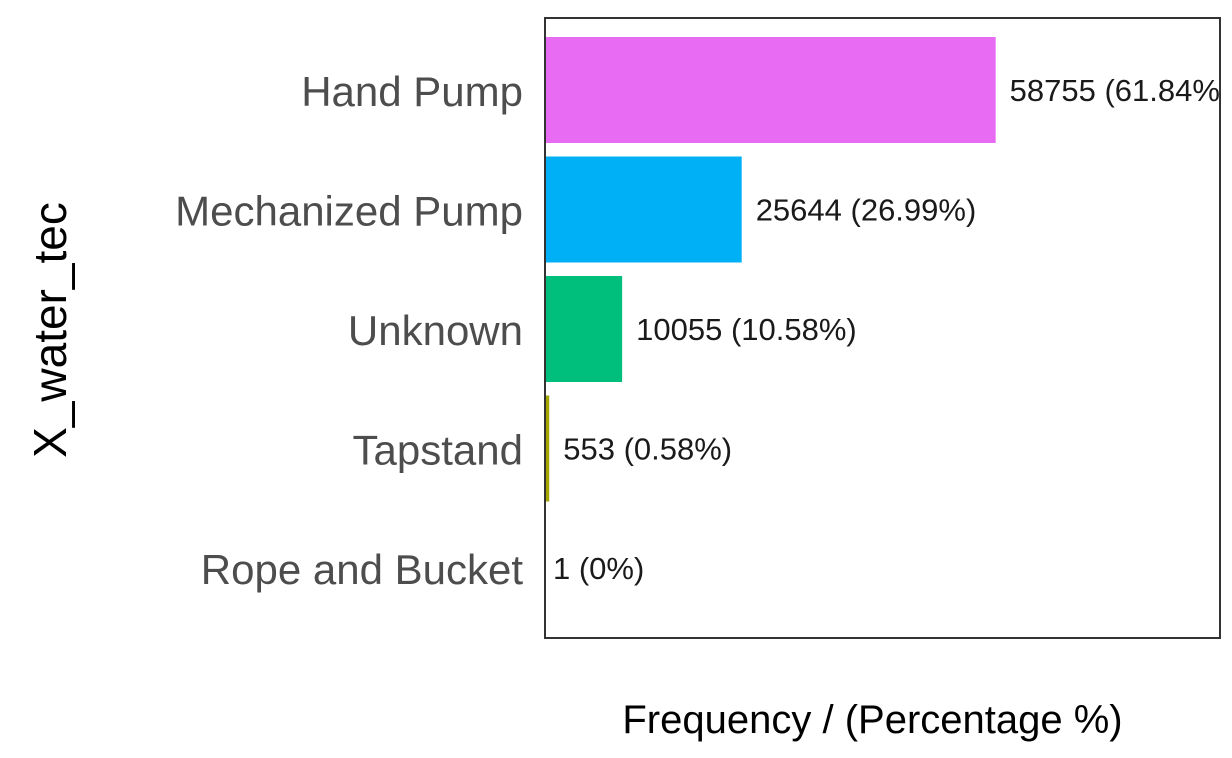 The height and width of the screenshot is (758, 1232). Describe the element at coordinates (438, 450) in the screenshot. I see `y-tick-label: Tapstand` at that location.